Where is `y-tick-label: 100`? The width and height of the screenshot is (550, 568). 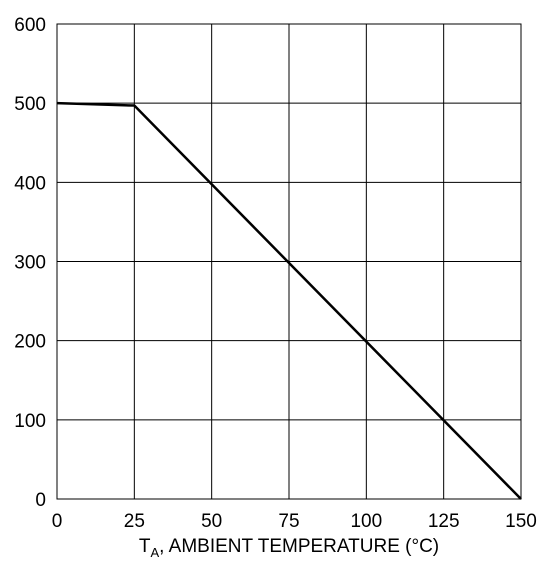 y-tick-label: 100 is located at coordinates (30, 421).